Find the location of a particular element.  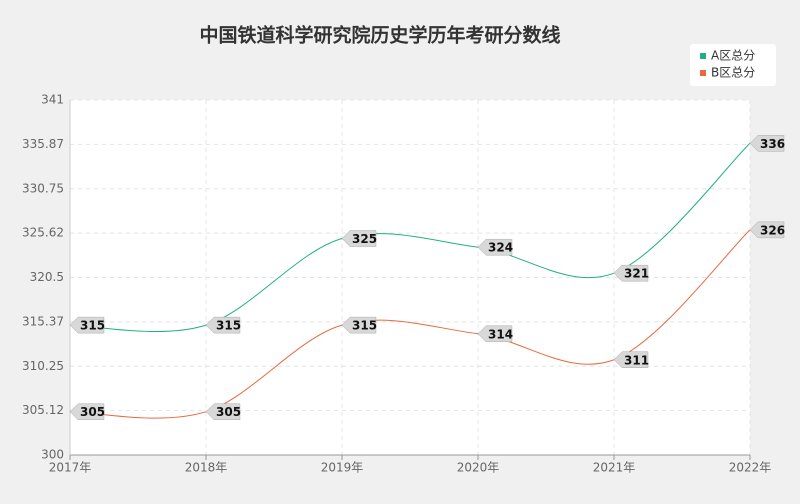

y-tick-label: 310.25 is located at coordinates (43, 366).